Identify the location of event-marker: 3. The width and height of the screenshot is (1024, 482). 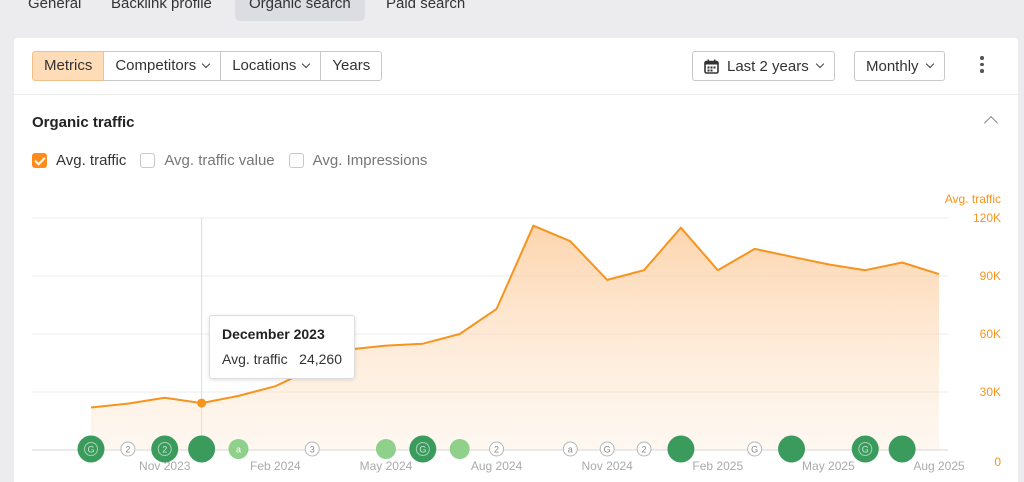
(312, 449).